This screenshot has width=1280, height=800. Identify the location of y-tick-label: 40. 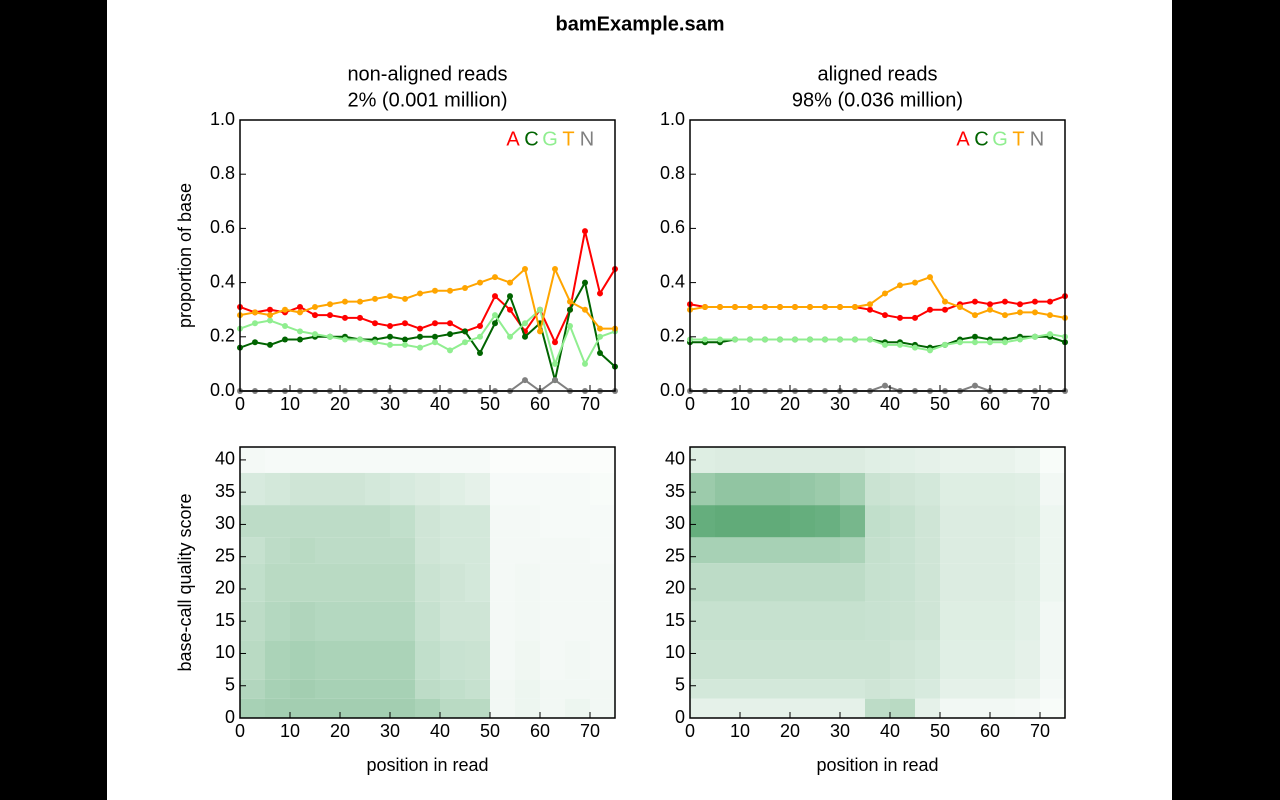
(225, 459).